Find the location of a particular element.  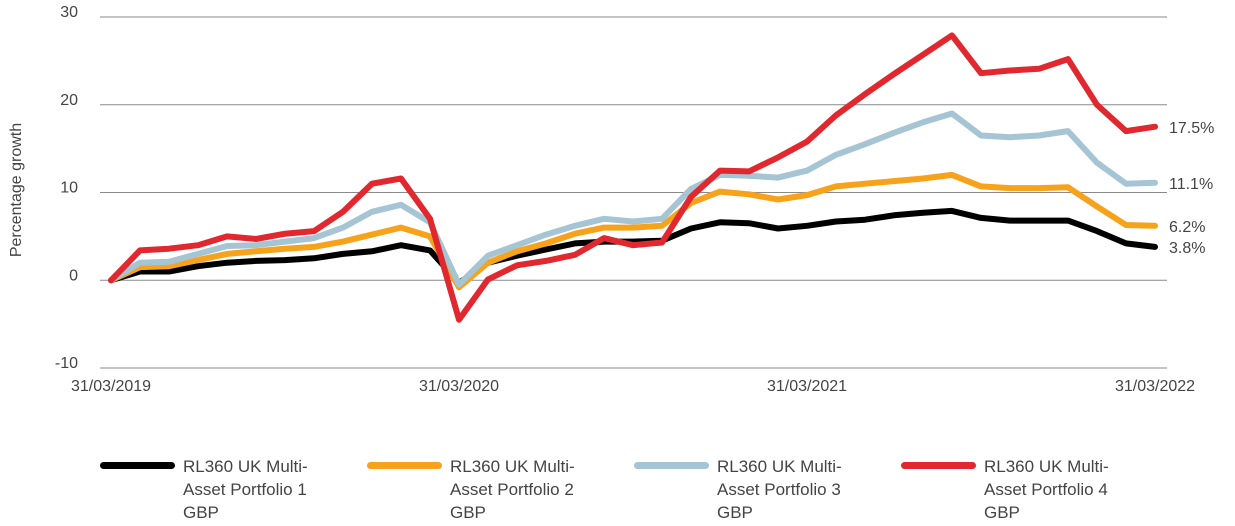

y-tick-label: 10 is located at coordinates (69, 188).